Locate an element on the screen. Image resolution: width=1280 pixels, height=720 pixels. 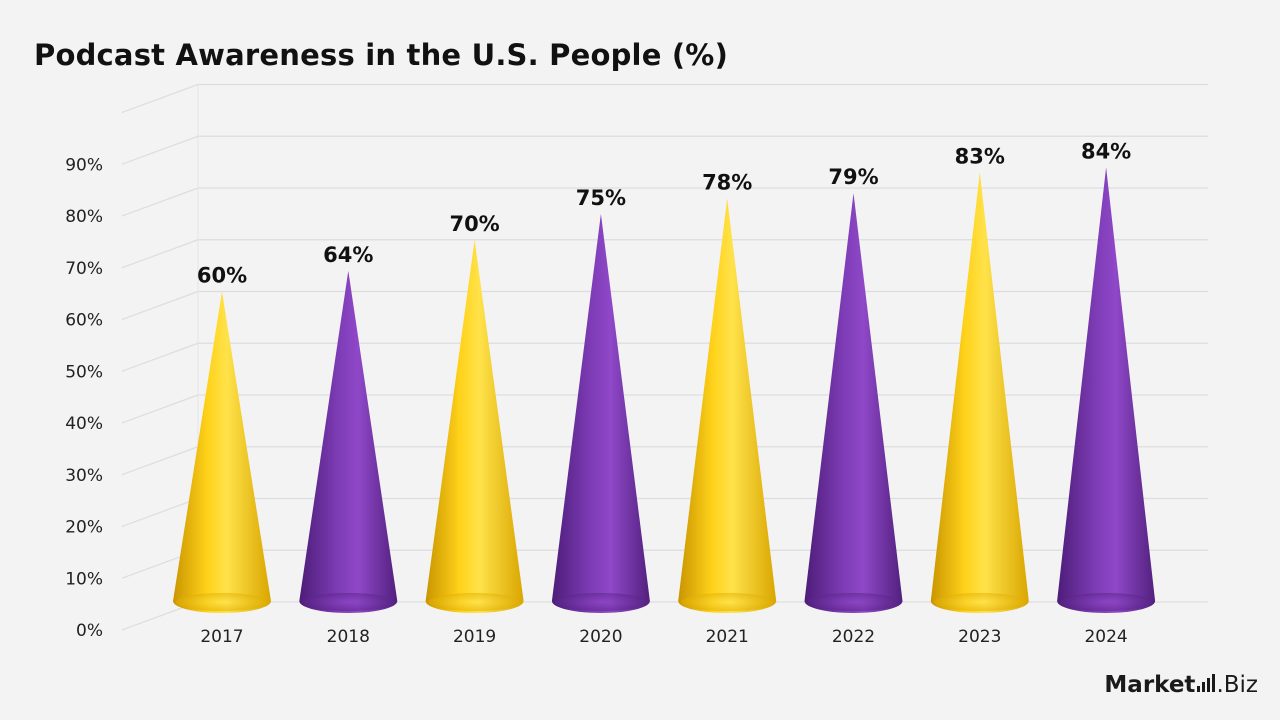
cone-2019 is located at coordinates (474, 426).